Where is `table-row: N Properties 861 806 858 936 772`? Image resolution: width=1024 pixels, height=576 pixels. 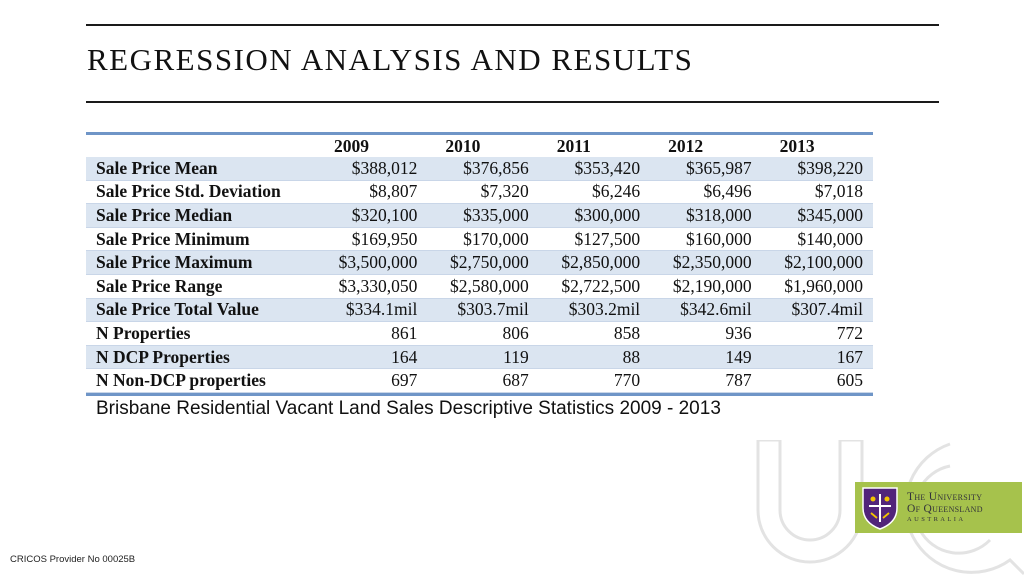 table-row: N Properties 861 806 858 936 772 is located at coordinates (479, 334).